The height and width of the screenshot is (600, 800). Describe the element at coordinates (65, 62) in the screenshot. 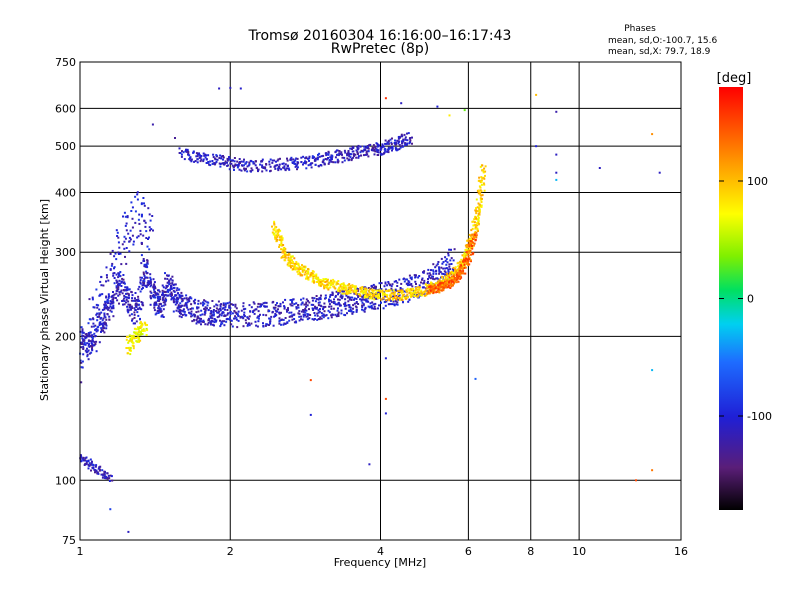

I see `y-tick-label: 750` at that location.